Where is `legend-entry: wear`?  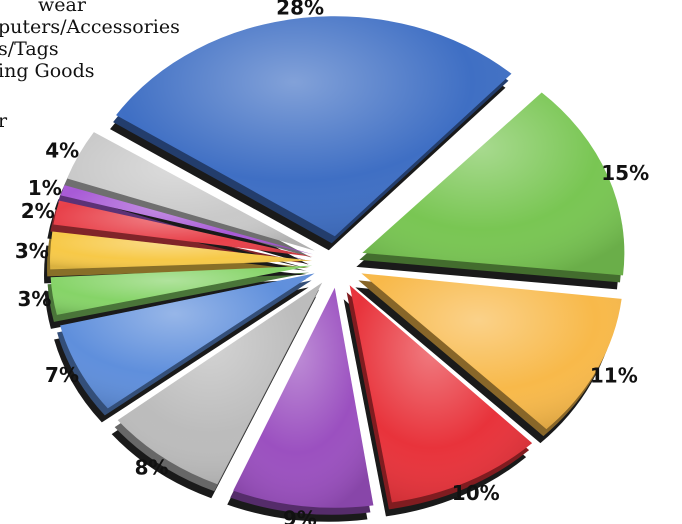 legend-entry: wear is located at coordinates (62, 8).